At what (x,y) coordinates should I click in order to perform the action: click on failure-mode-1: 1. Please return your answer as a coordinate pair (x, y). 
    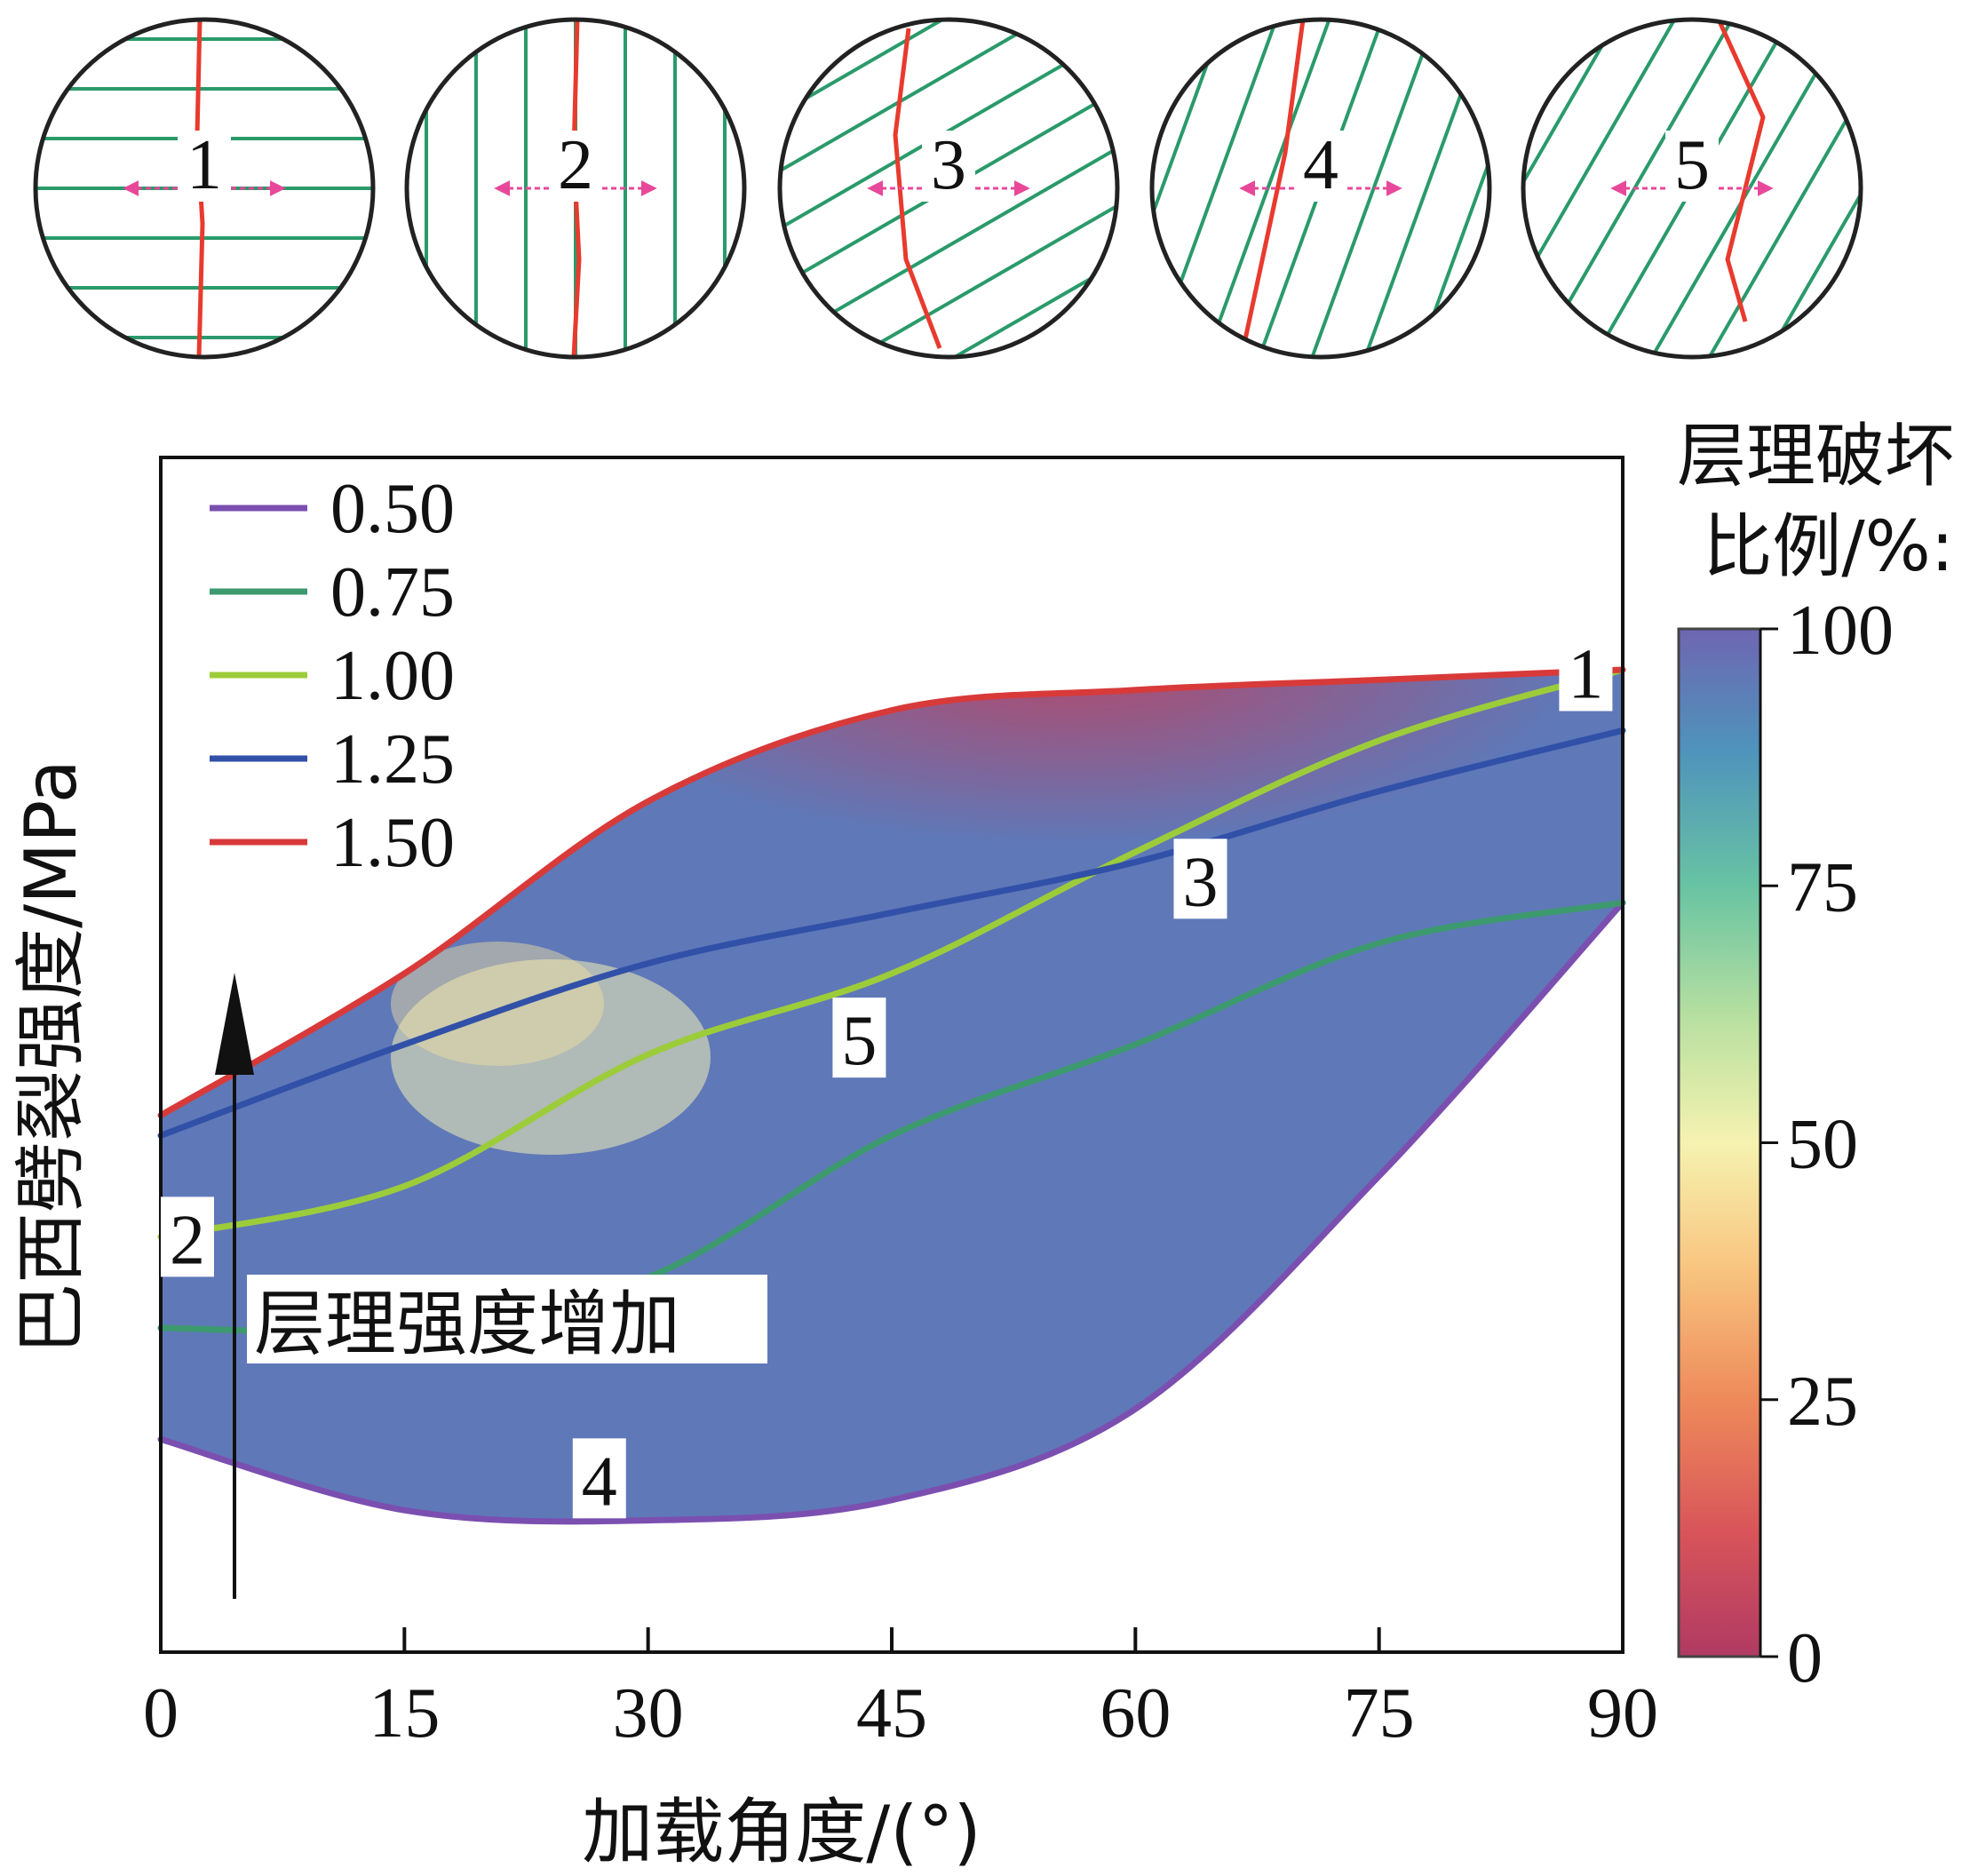
    Looking at the image, I should click on (204, 188).